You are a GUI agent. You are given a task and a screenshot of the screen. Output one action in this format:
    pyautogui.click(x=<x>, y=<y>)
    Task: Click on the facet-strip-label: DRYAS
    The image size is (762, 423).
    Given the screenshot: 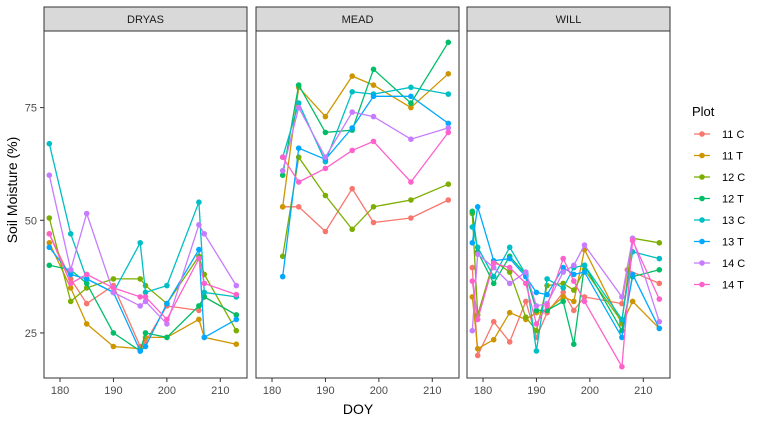 What is the action you would take?
    pyautogui.click(x=145, y=20)
    